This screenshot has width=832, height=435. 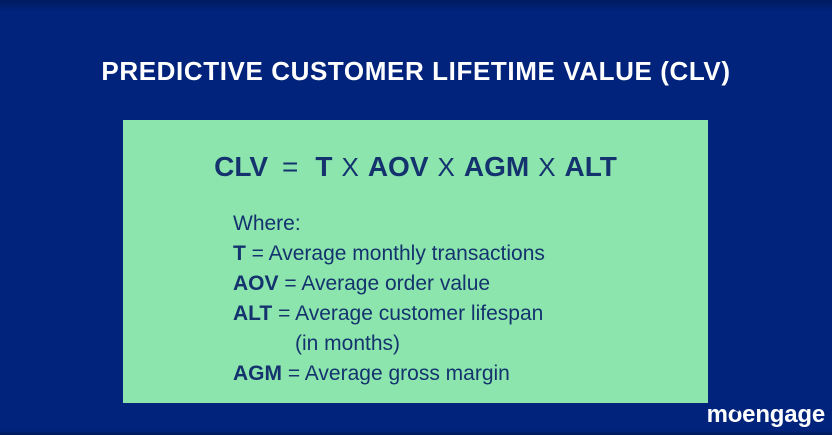 I want to click on definition-row-aov: AOV = Average order value, so click(x=470, y=284).